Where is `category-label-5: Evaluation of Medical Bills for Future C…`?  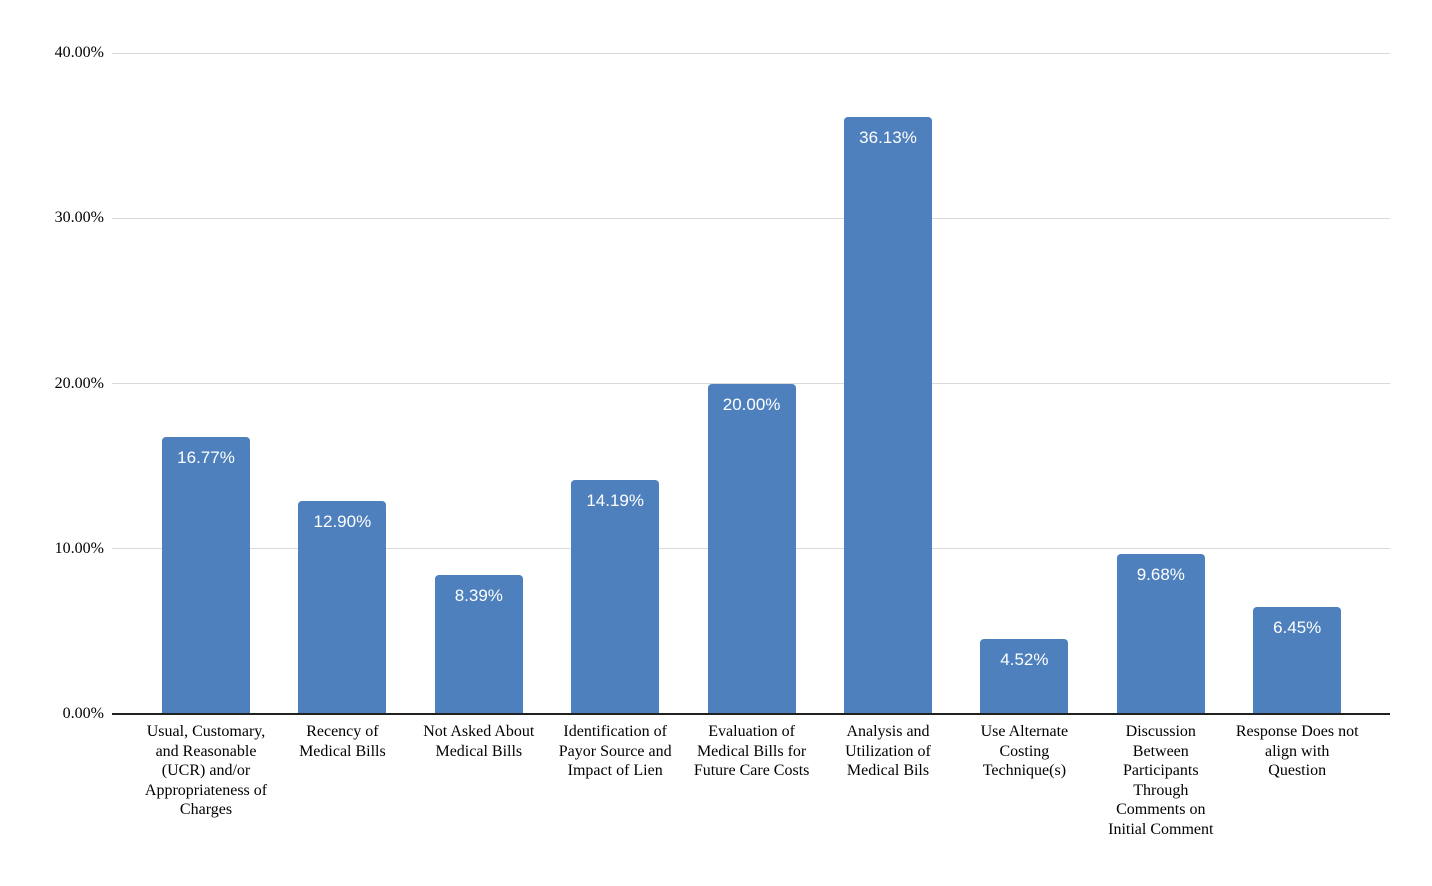
category-label-5: Evaluation of Medical Bills for Future C… is located at coordinates (751, 751).